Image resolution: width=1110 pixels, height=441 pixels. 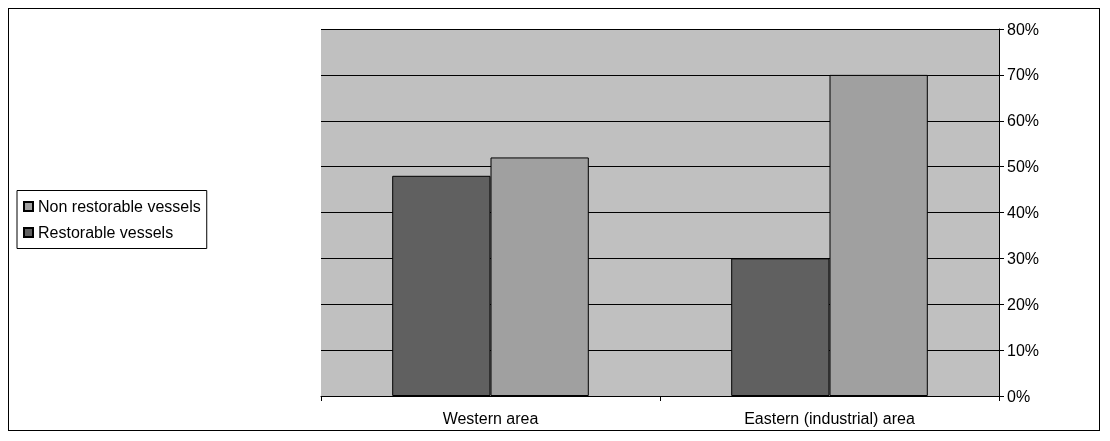 I want to click on y-tick-label: 80%, so click(x=1023, y=29).